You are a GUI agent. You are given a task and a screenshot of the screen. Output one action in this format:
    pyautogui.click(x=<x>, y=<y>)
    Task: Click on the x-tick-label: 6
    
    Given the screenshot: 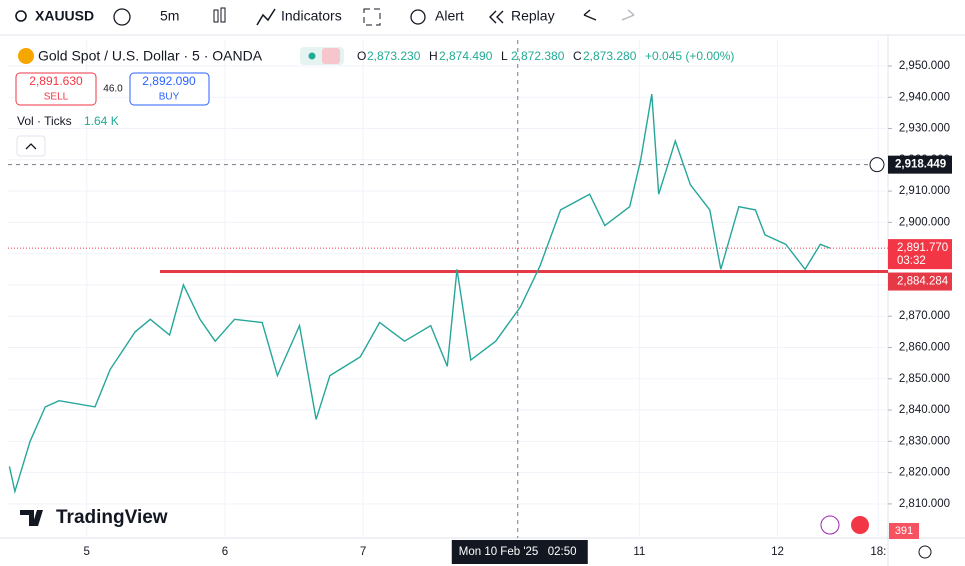 What is the action you would take?
    pyautogui.click(x=225, y=552)
    